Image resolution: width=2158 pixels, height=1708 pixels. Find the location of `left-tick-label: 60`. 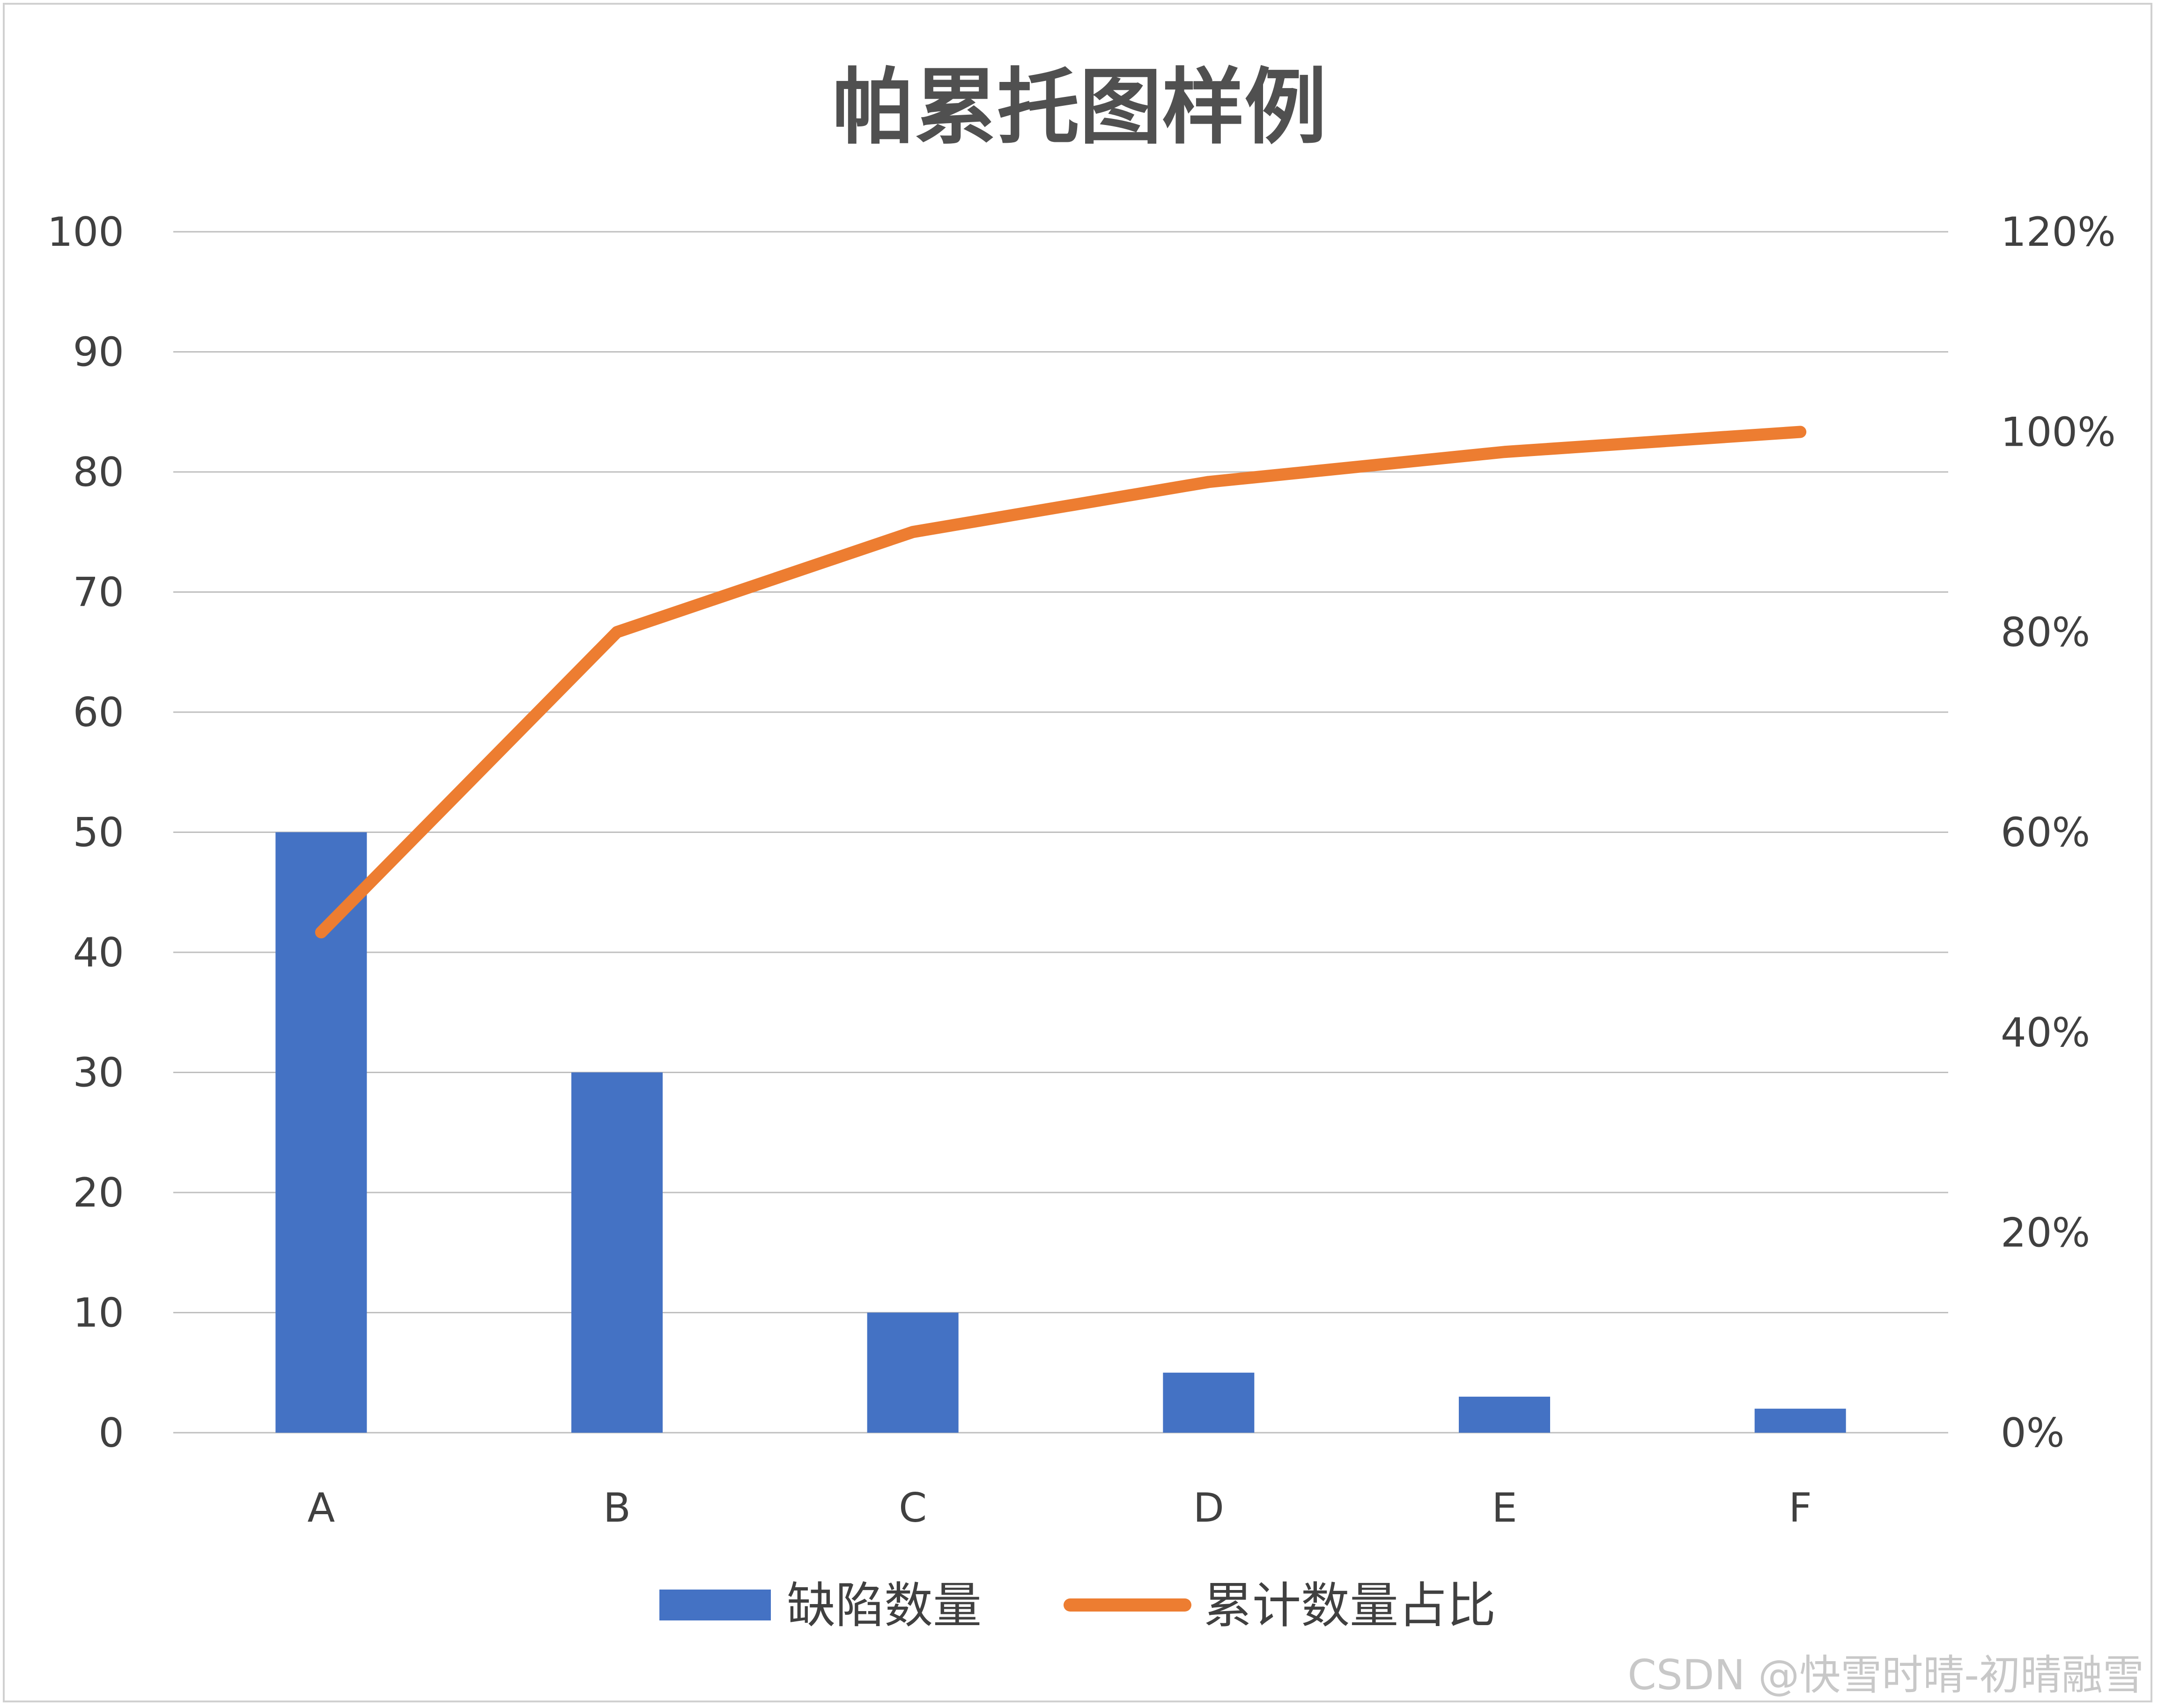

left-tick-label: 60 is located at coordinates (98, 713).